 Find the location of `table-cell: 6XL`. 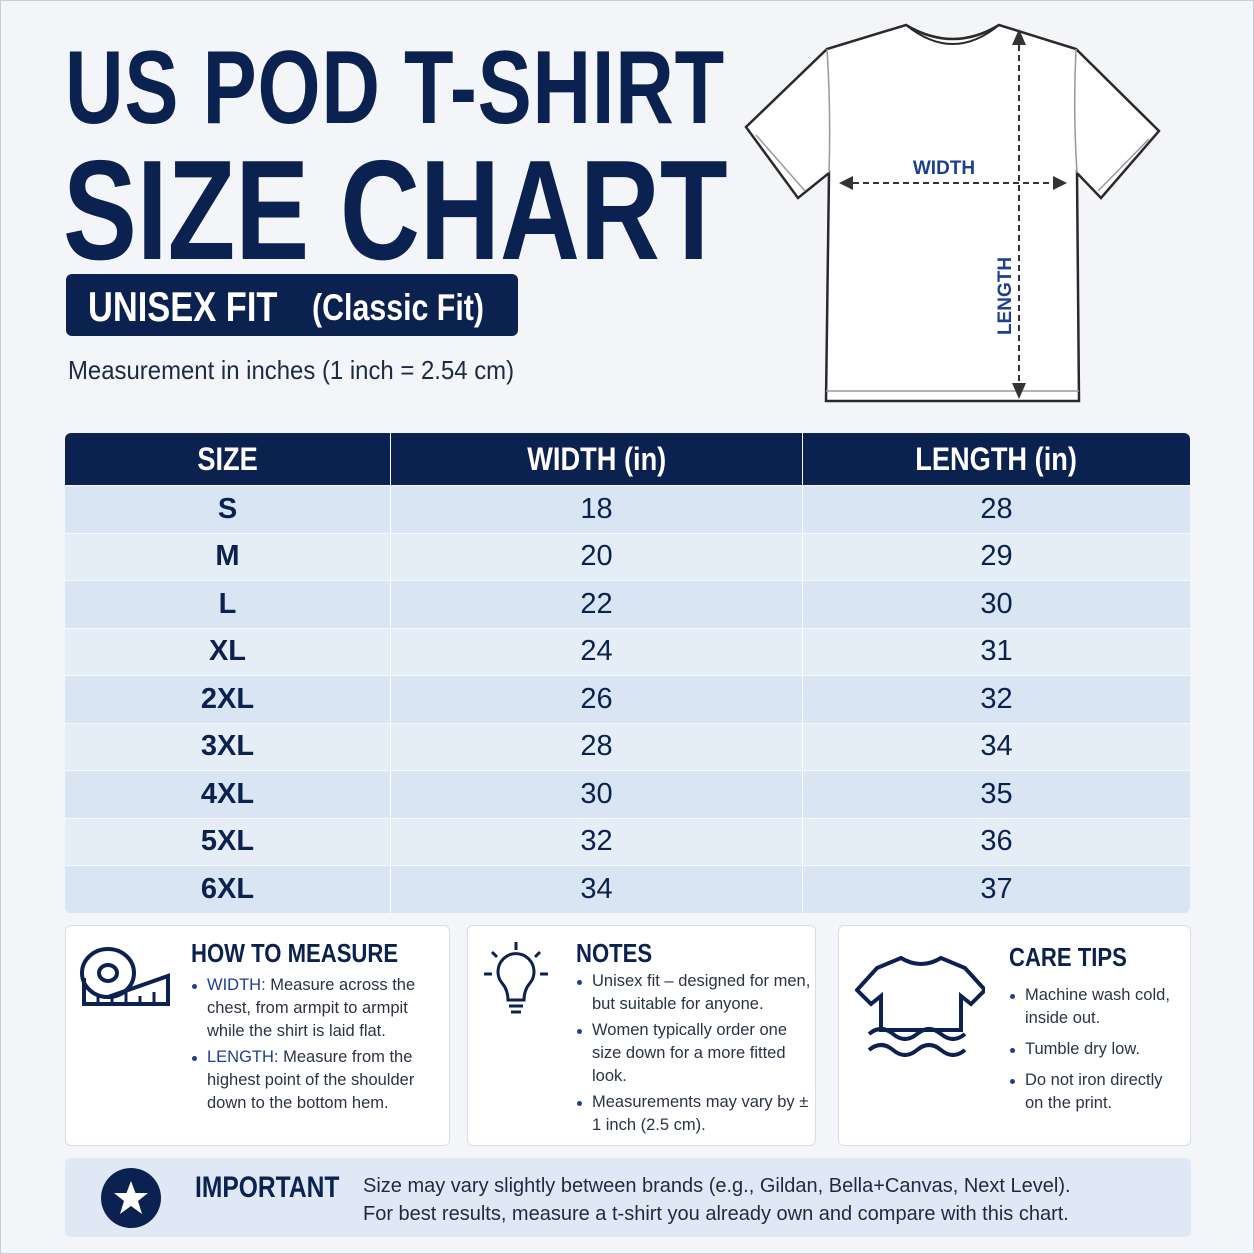

table-cell: 6XL is located at coordinates (228, 889).